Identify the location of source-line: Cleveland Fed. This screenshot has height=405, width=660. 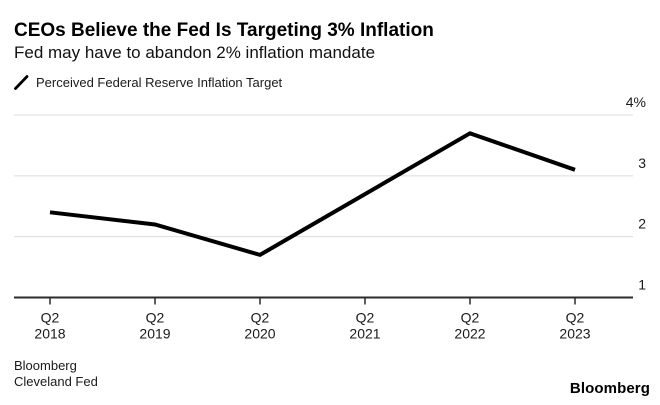
(56, 381).